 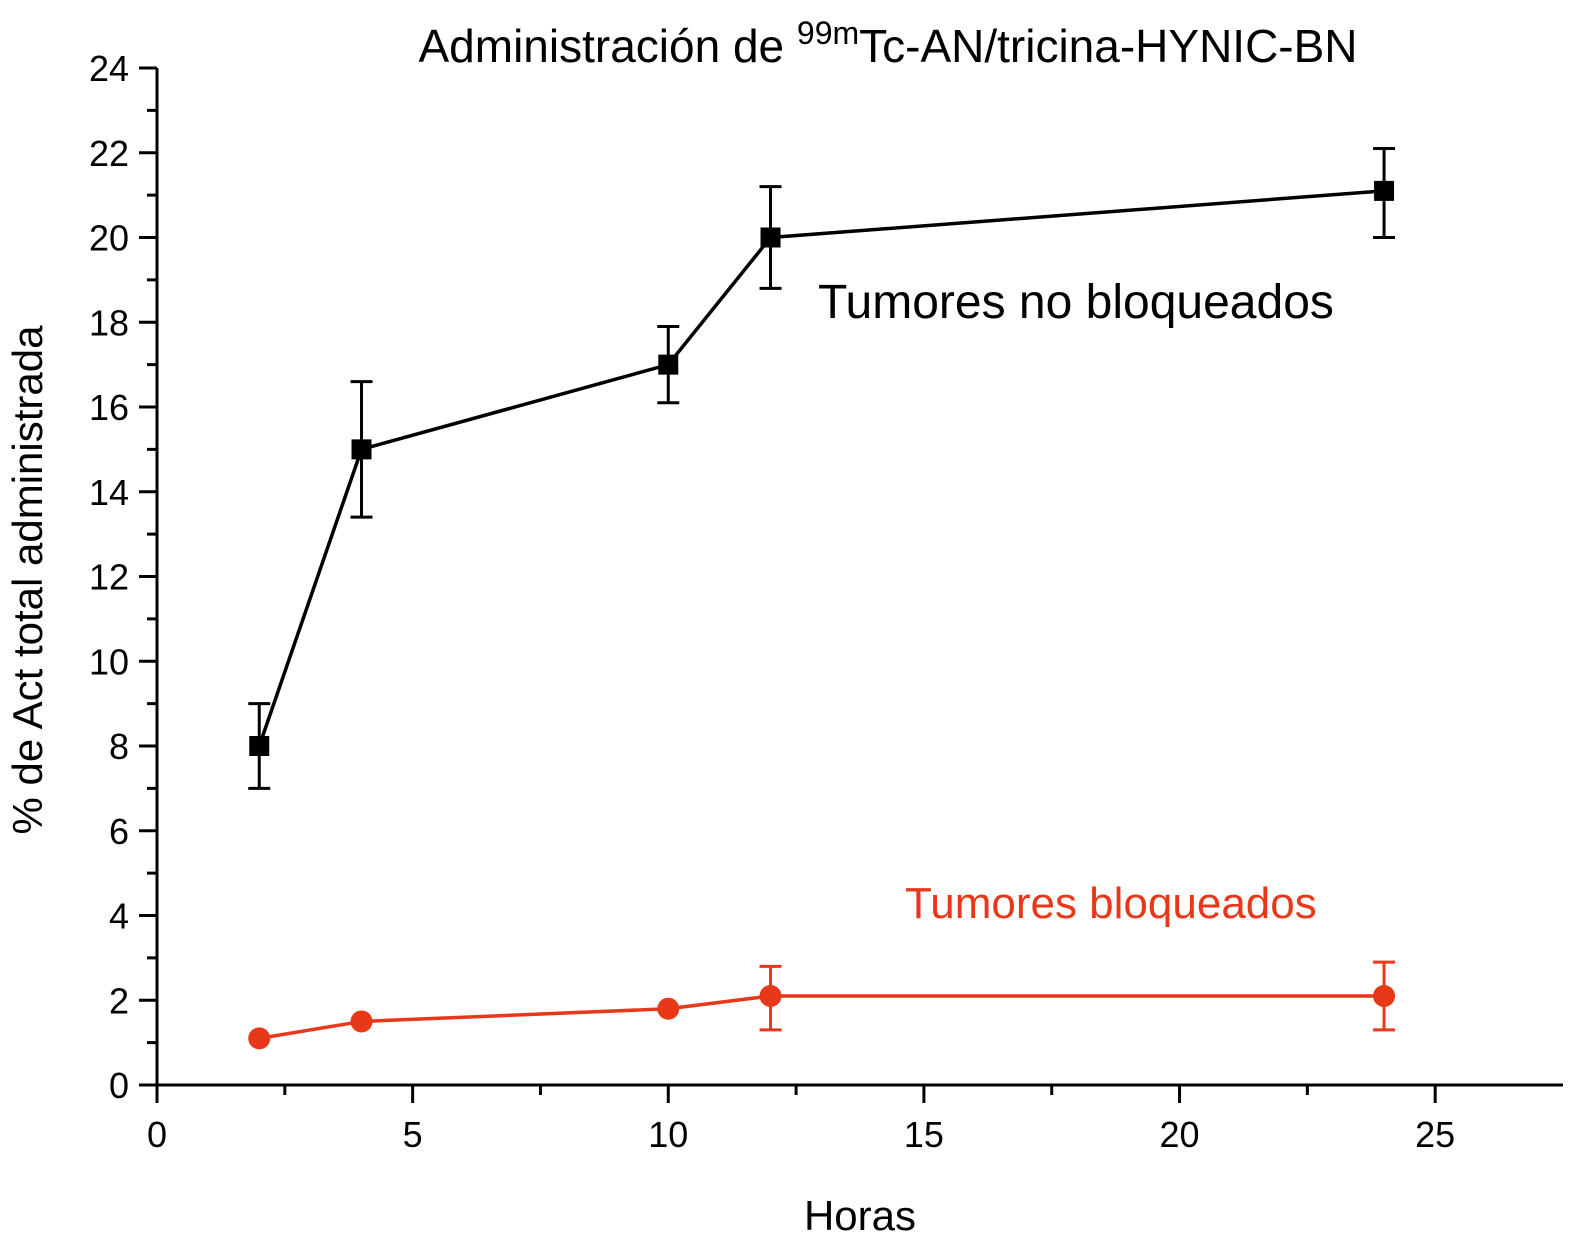 I want to click on y-tick-label: 8, so click(x=119, y=746).